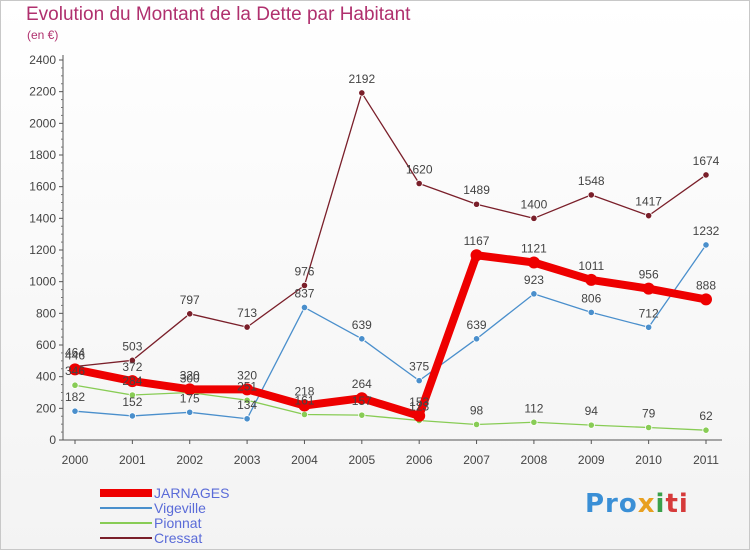 The height and width of the screenshot is (550, 750). Describe the element at coordinates (75, 460) in the screenshot. I see `x-tick-label: 2000` at that location.